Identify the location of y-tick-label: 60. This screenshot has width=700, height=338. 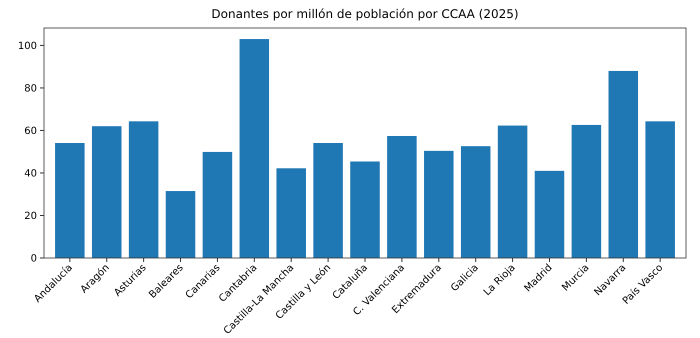
(30, 131).